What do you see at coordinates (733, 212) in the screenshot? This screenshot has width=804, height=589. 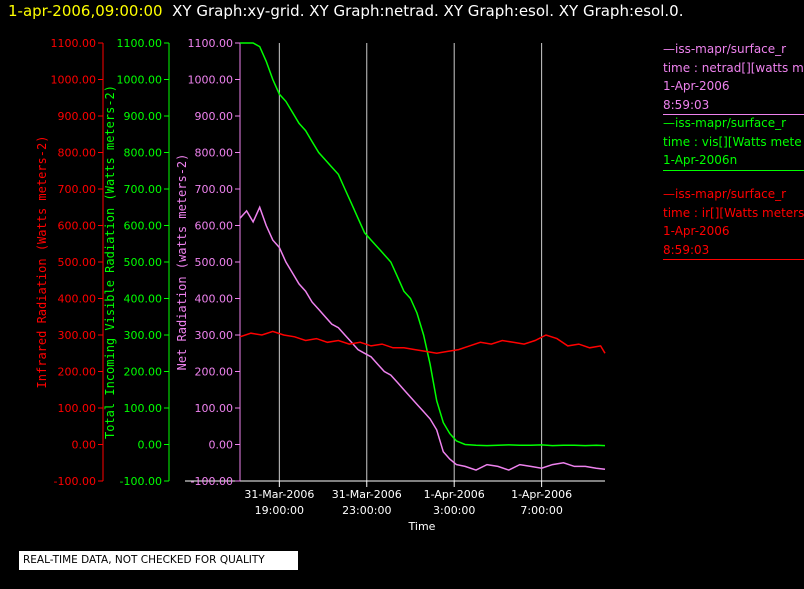 I see `legend-line: time : ir[][Watts meters` at bounding box center [733, 212].